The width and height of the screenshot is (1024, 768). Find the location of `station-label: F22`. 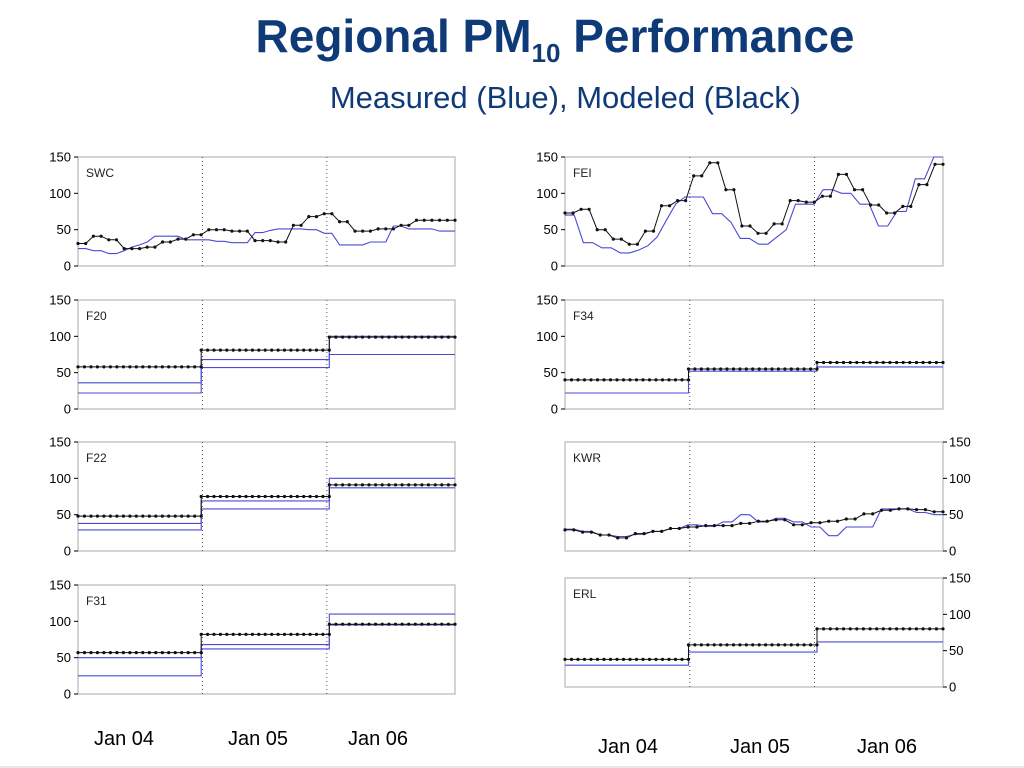

station-label: F22 is located at coordinates (96, 458).